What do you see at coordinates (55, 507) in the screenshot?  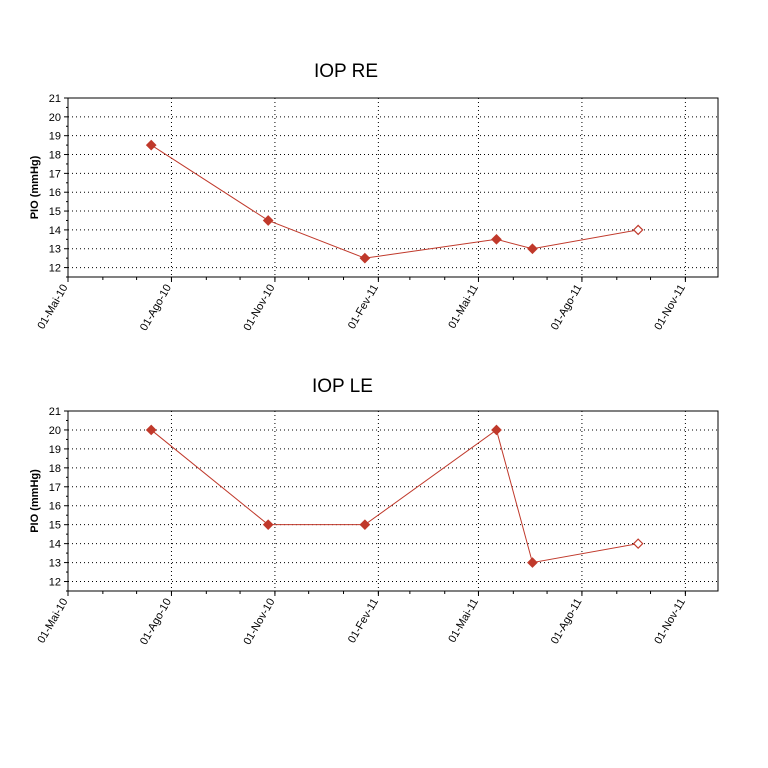 I see `y-tick-label-le: 16` at bounding box center [55, 507].